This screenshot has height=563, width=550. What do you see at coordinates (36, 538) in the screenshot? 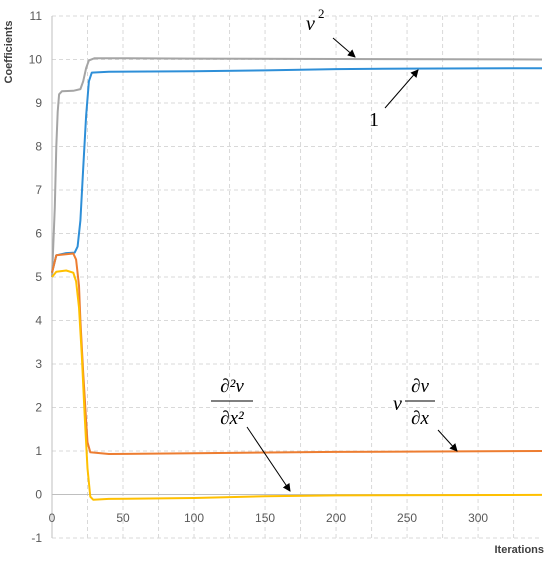
I see `y-tick-label: -1` at bounding box center [36, 538].